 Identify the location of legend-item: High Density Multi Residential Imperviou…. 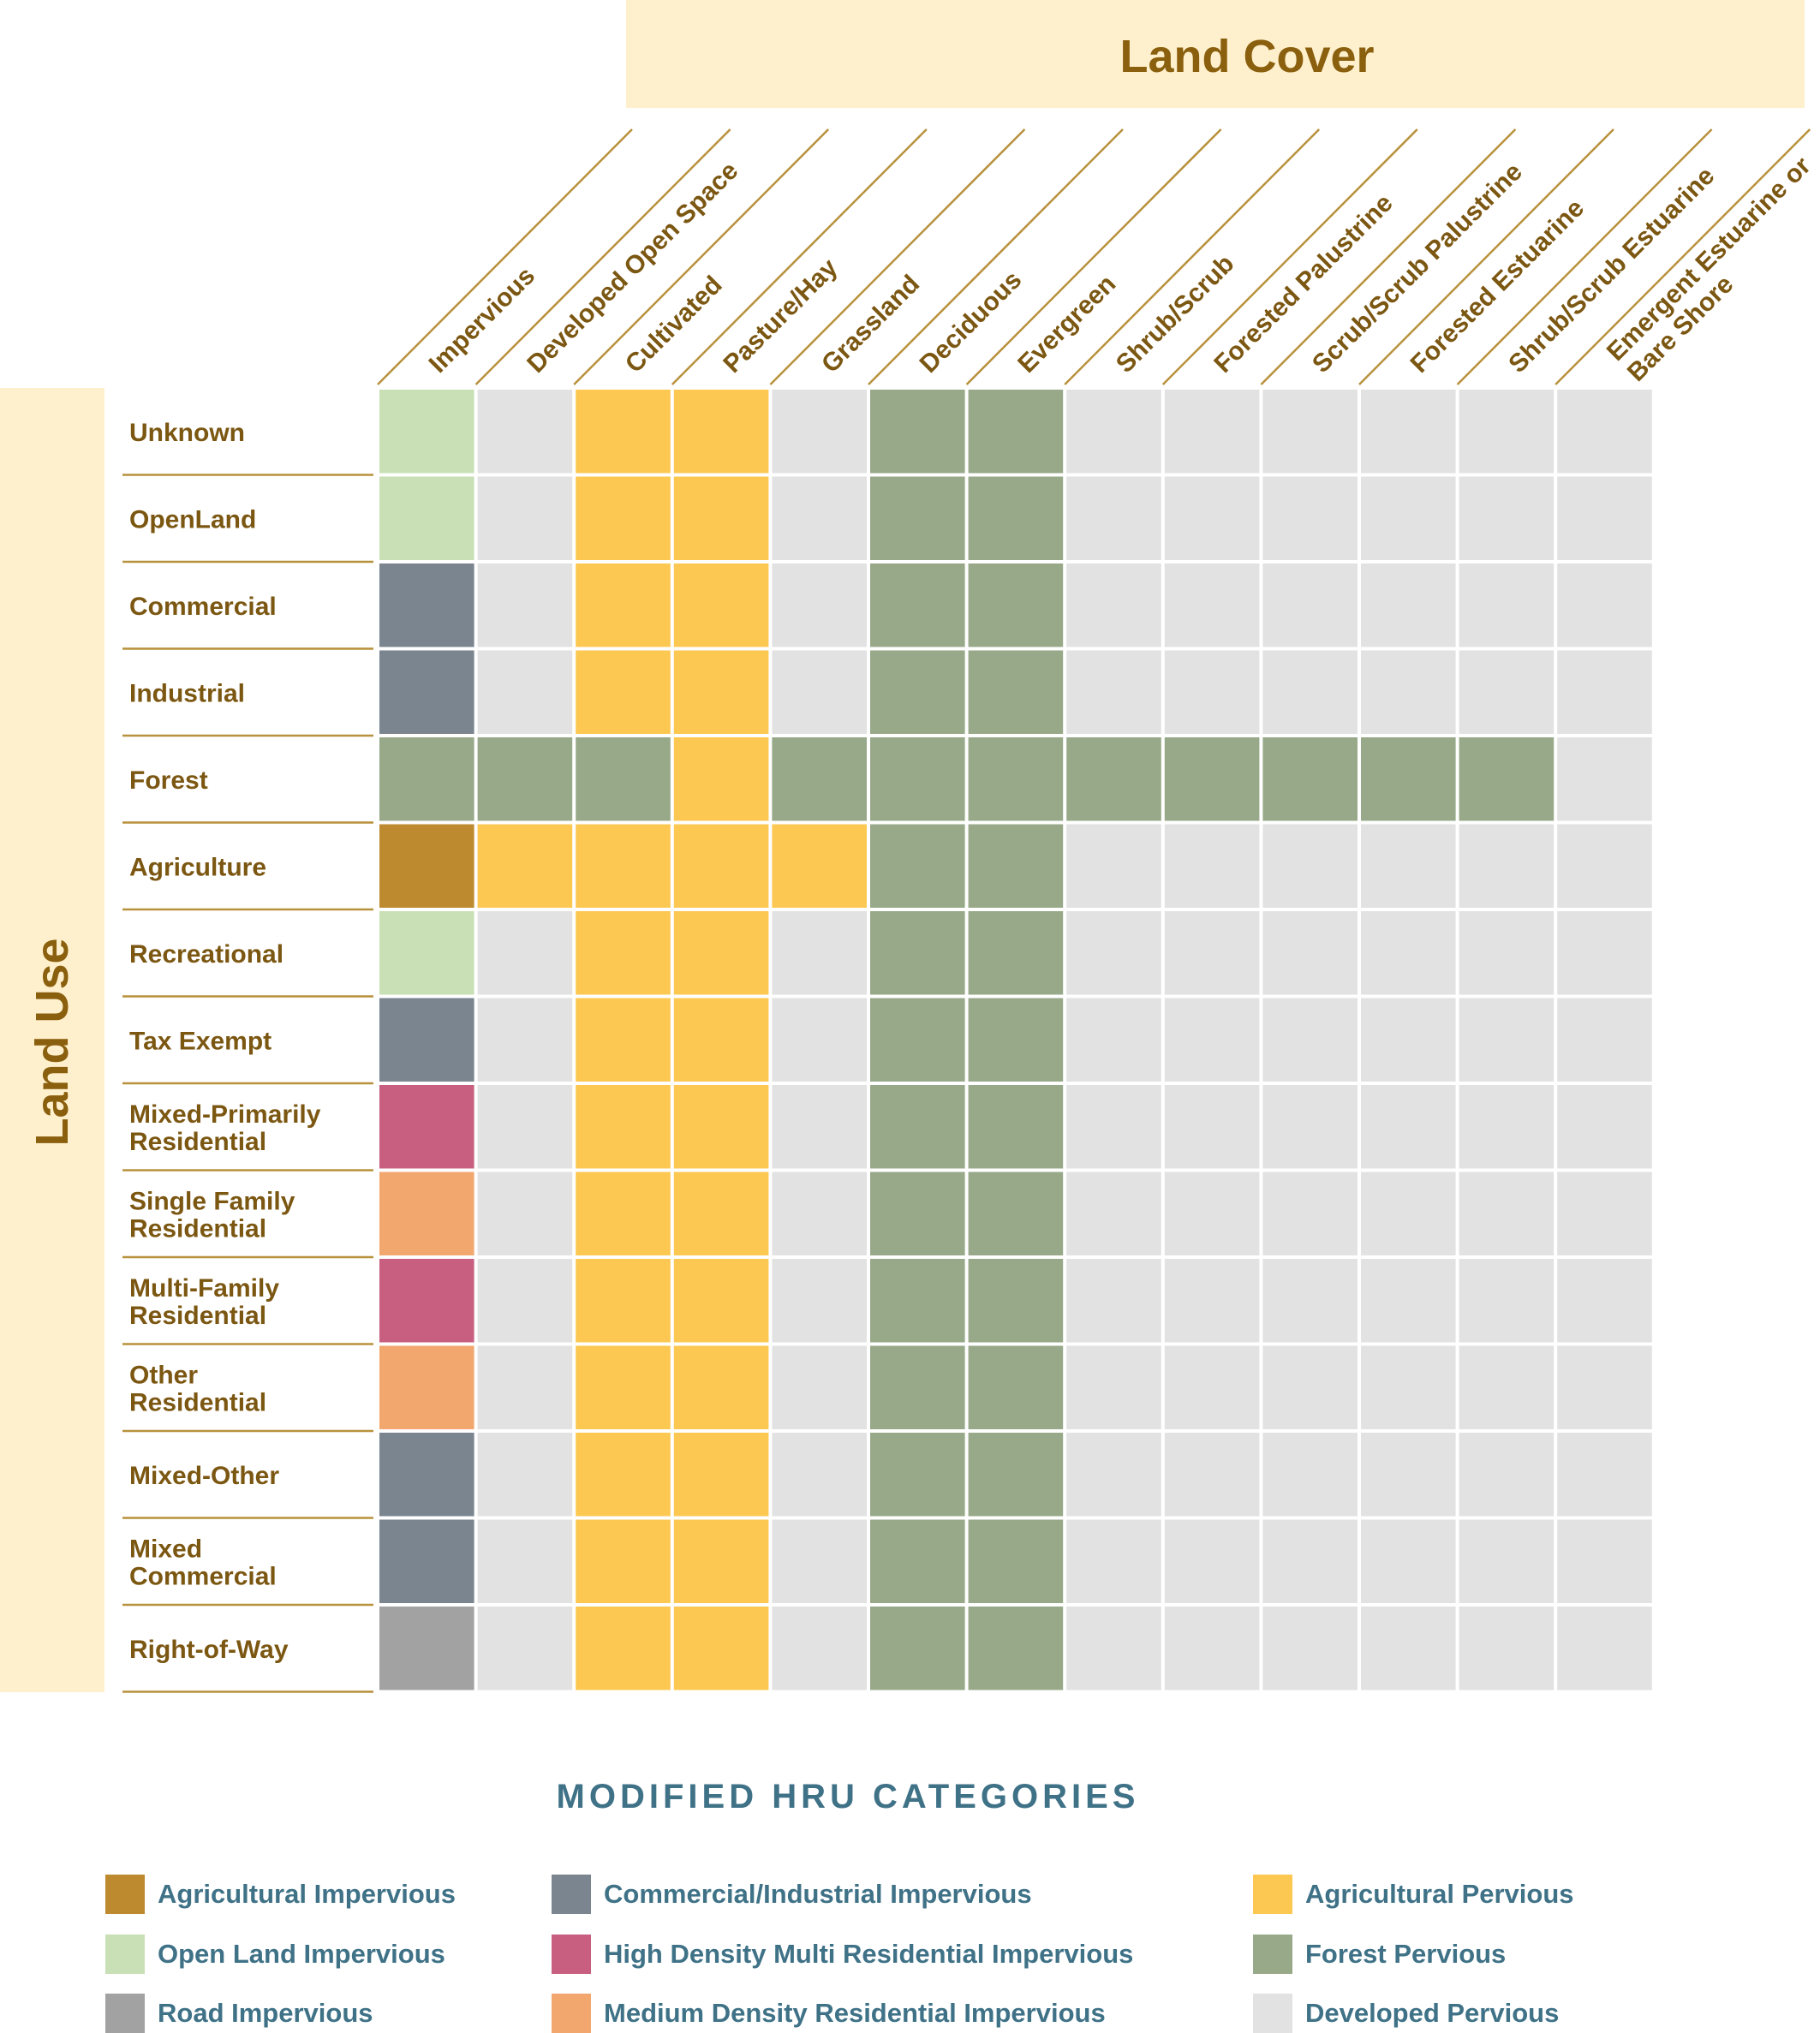
(843, 1955).